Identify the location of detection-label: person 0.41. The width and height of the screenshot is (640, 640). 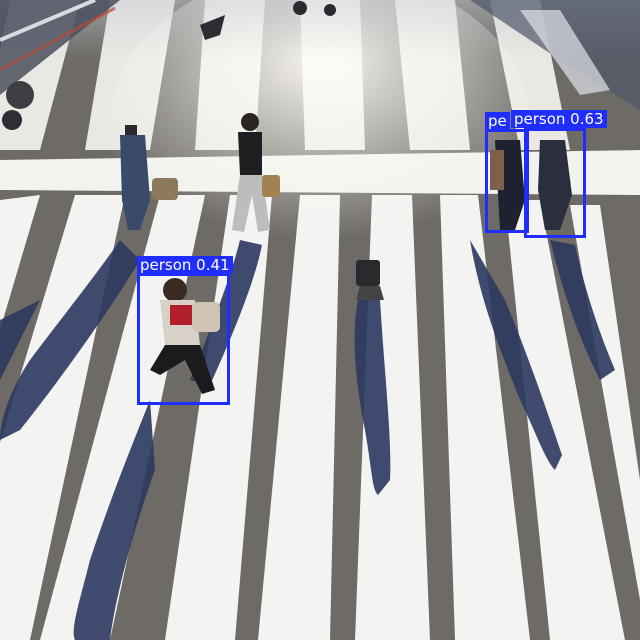
(185, 265).